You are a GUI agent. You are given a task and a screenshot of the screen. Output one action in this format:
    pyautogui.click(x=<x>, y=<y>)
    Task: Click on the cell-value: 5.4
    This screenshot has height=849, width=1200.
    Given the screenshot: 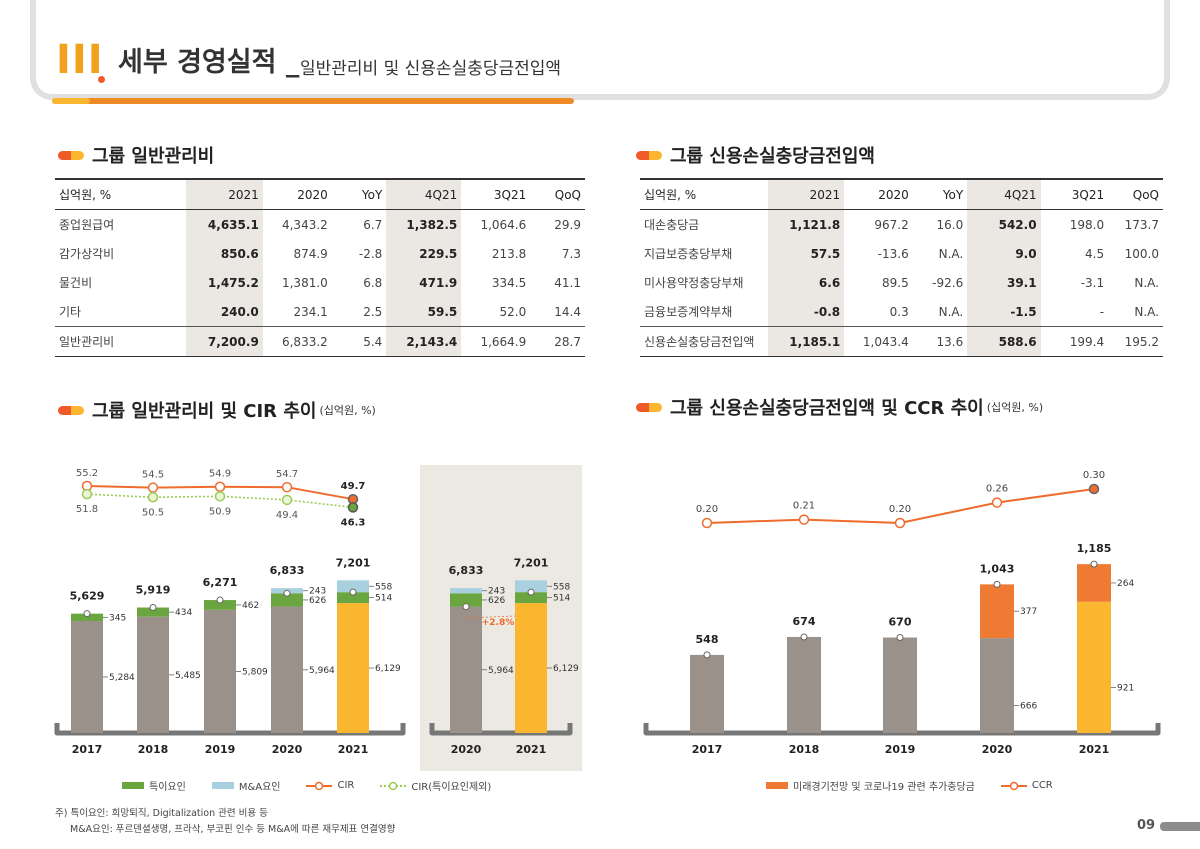 What is the action you would take?
    pyautogui.click(x=359, y=341)
    